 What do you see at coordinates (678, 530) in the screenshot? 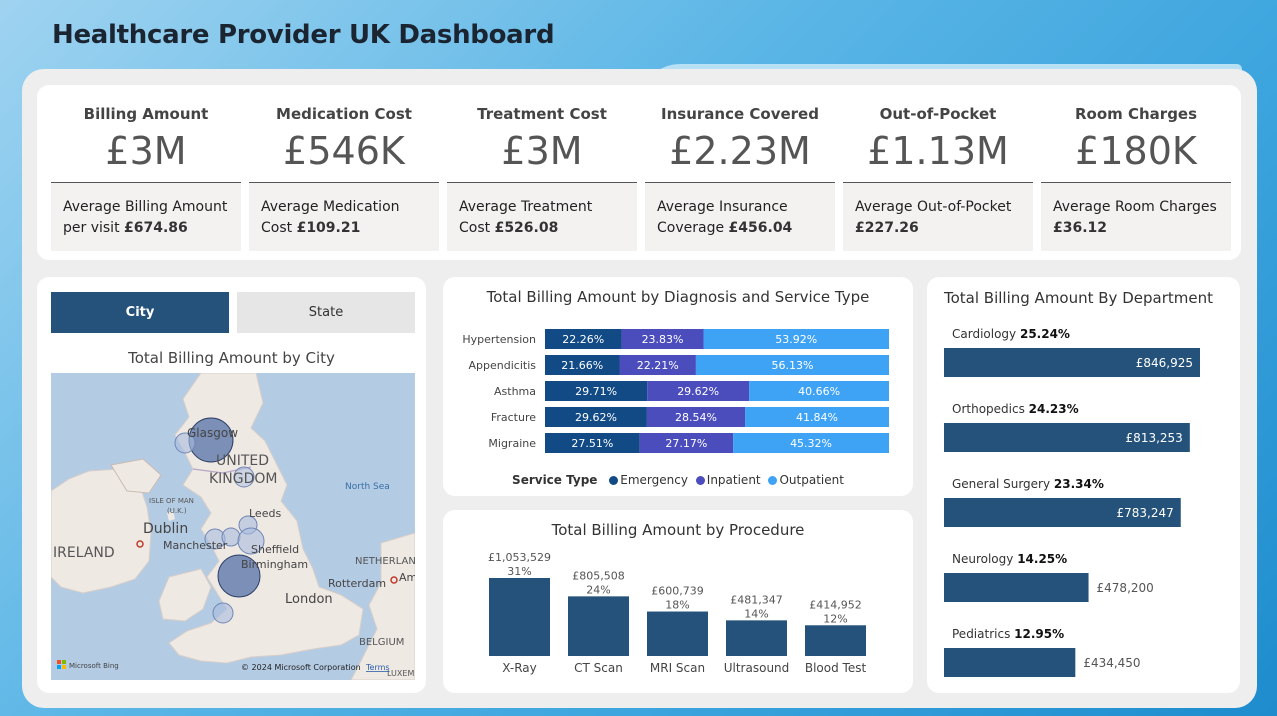
I see `procedure-chart-title: Total Billing Amount by Procedure` at bounding box center [678, 530].